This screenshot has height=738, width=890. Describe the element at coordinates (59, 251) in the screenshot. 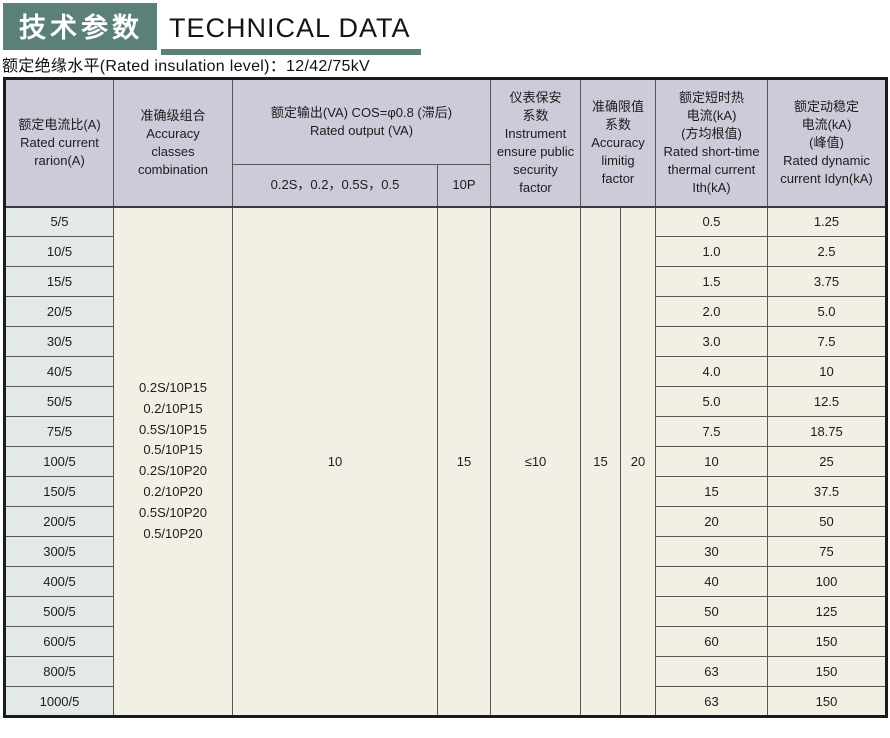

I see `rated-current-ratio-cell: 10/5` at that location.